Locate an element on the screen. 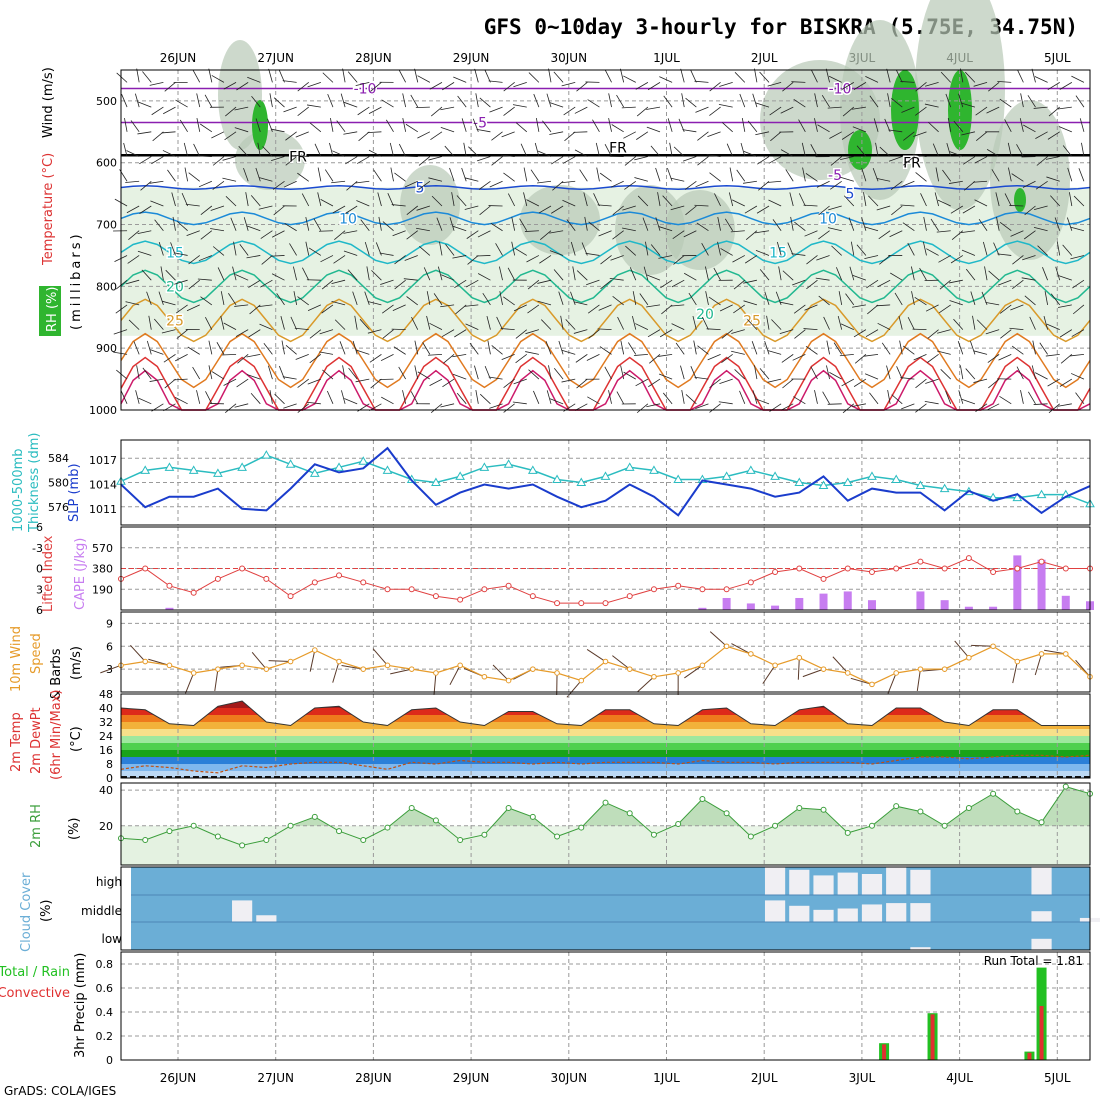  day-label-top: 26JUN is located at coordinates (178, 58).